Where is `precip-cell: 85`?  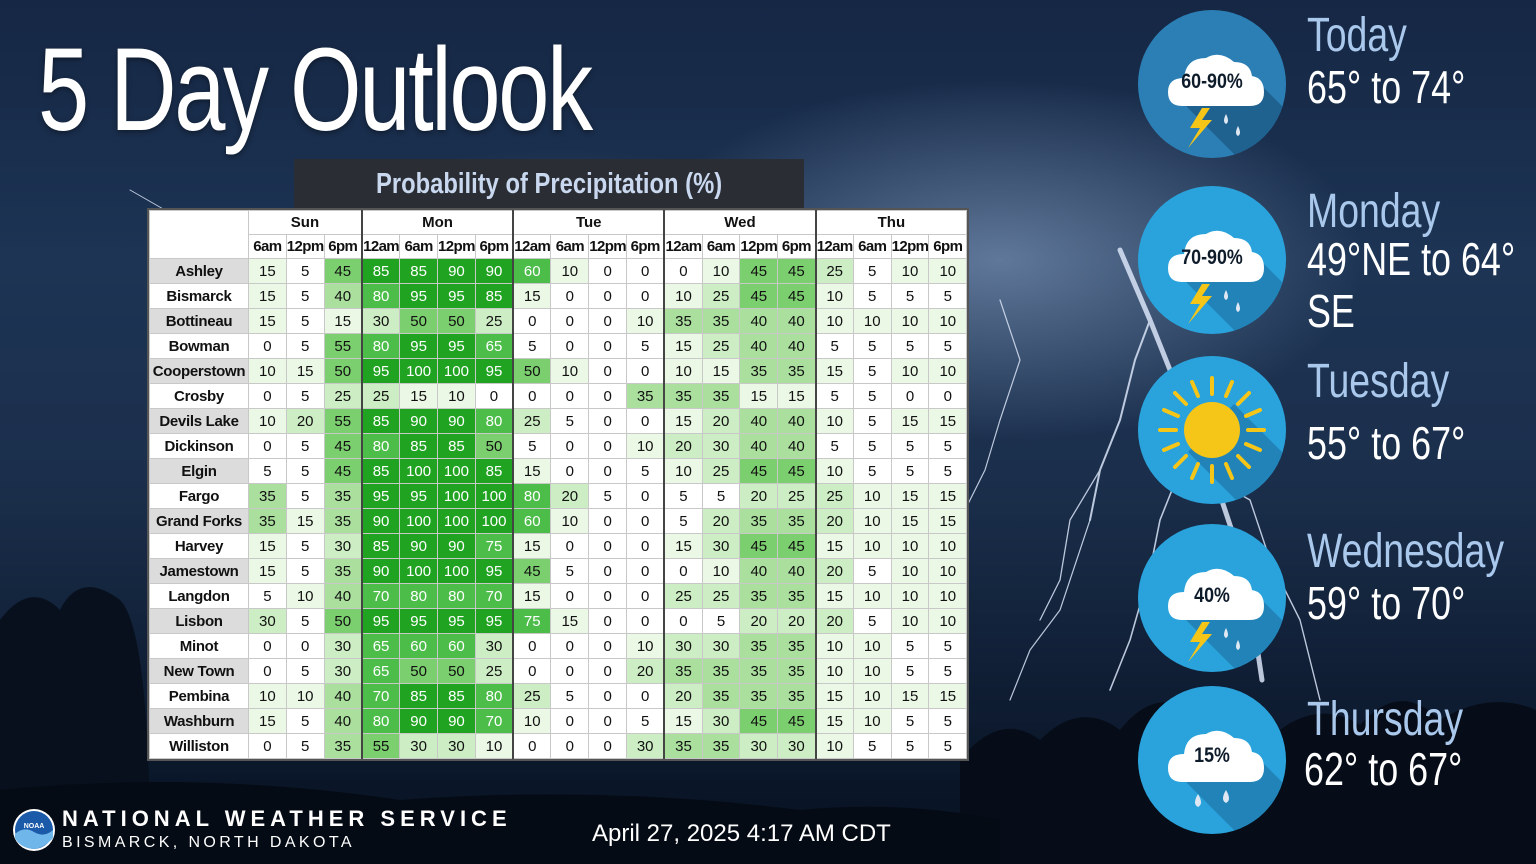 precip-cell: 85 is located at coordinates (456, 696).